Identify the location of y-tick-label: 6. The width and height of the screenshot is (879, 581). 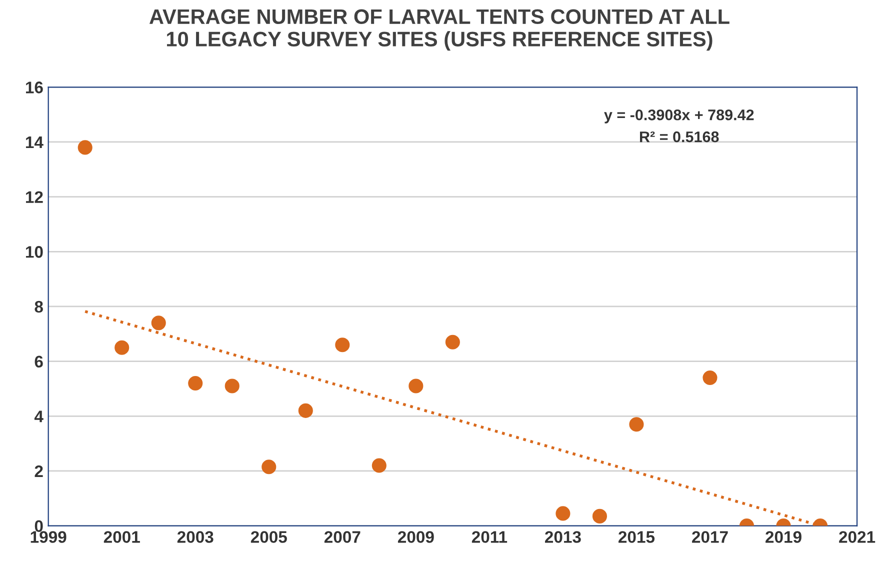
(38, 362).